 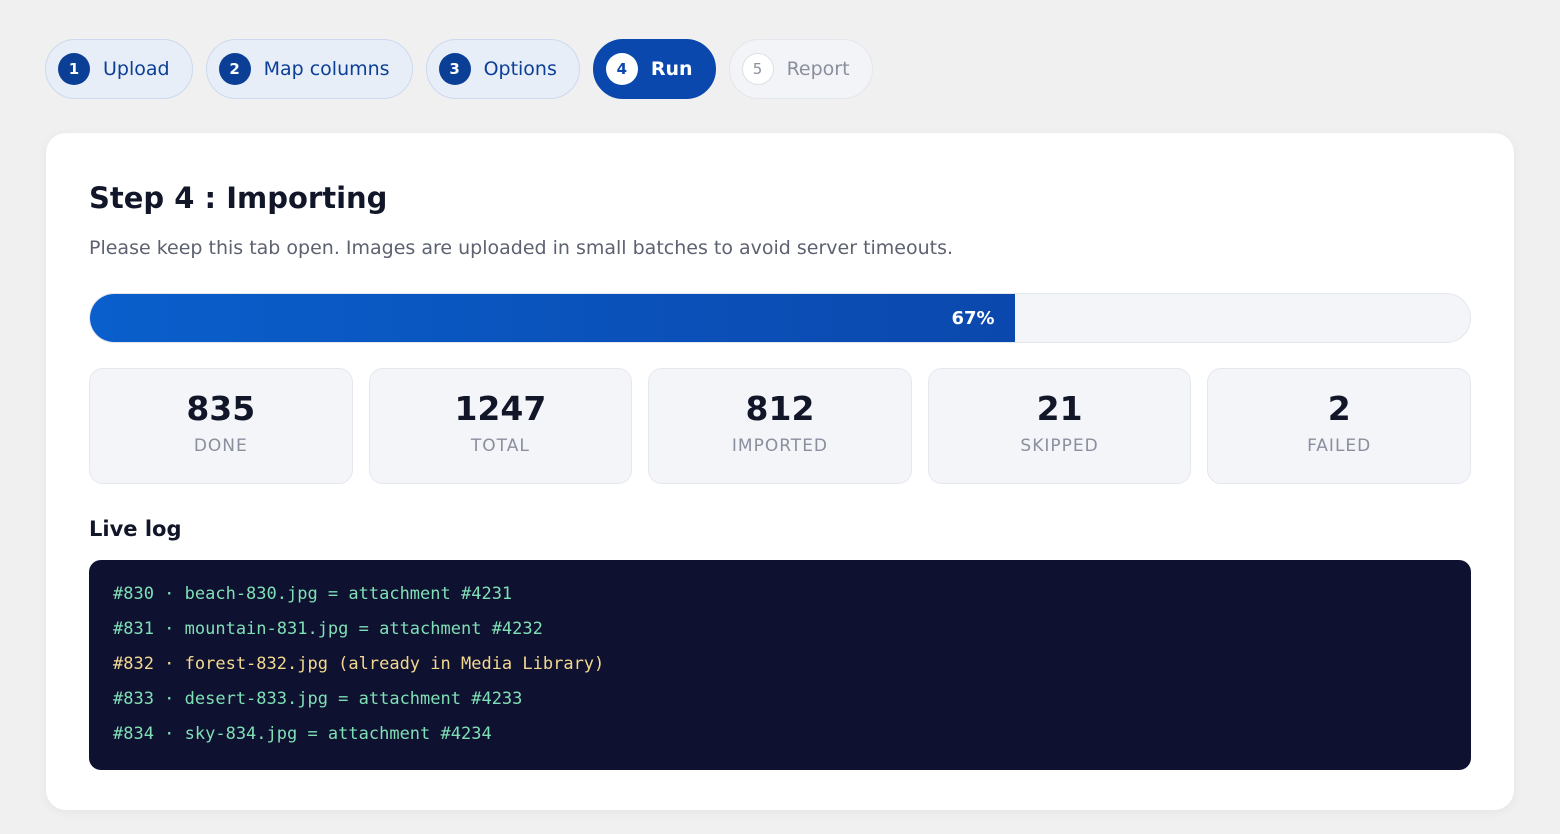 I want to click on log-line: #834 · sky-834.jpg = attachment #4234, so click(x=302, y=734).